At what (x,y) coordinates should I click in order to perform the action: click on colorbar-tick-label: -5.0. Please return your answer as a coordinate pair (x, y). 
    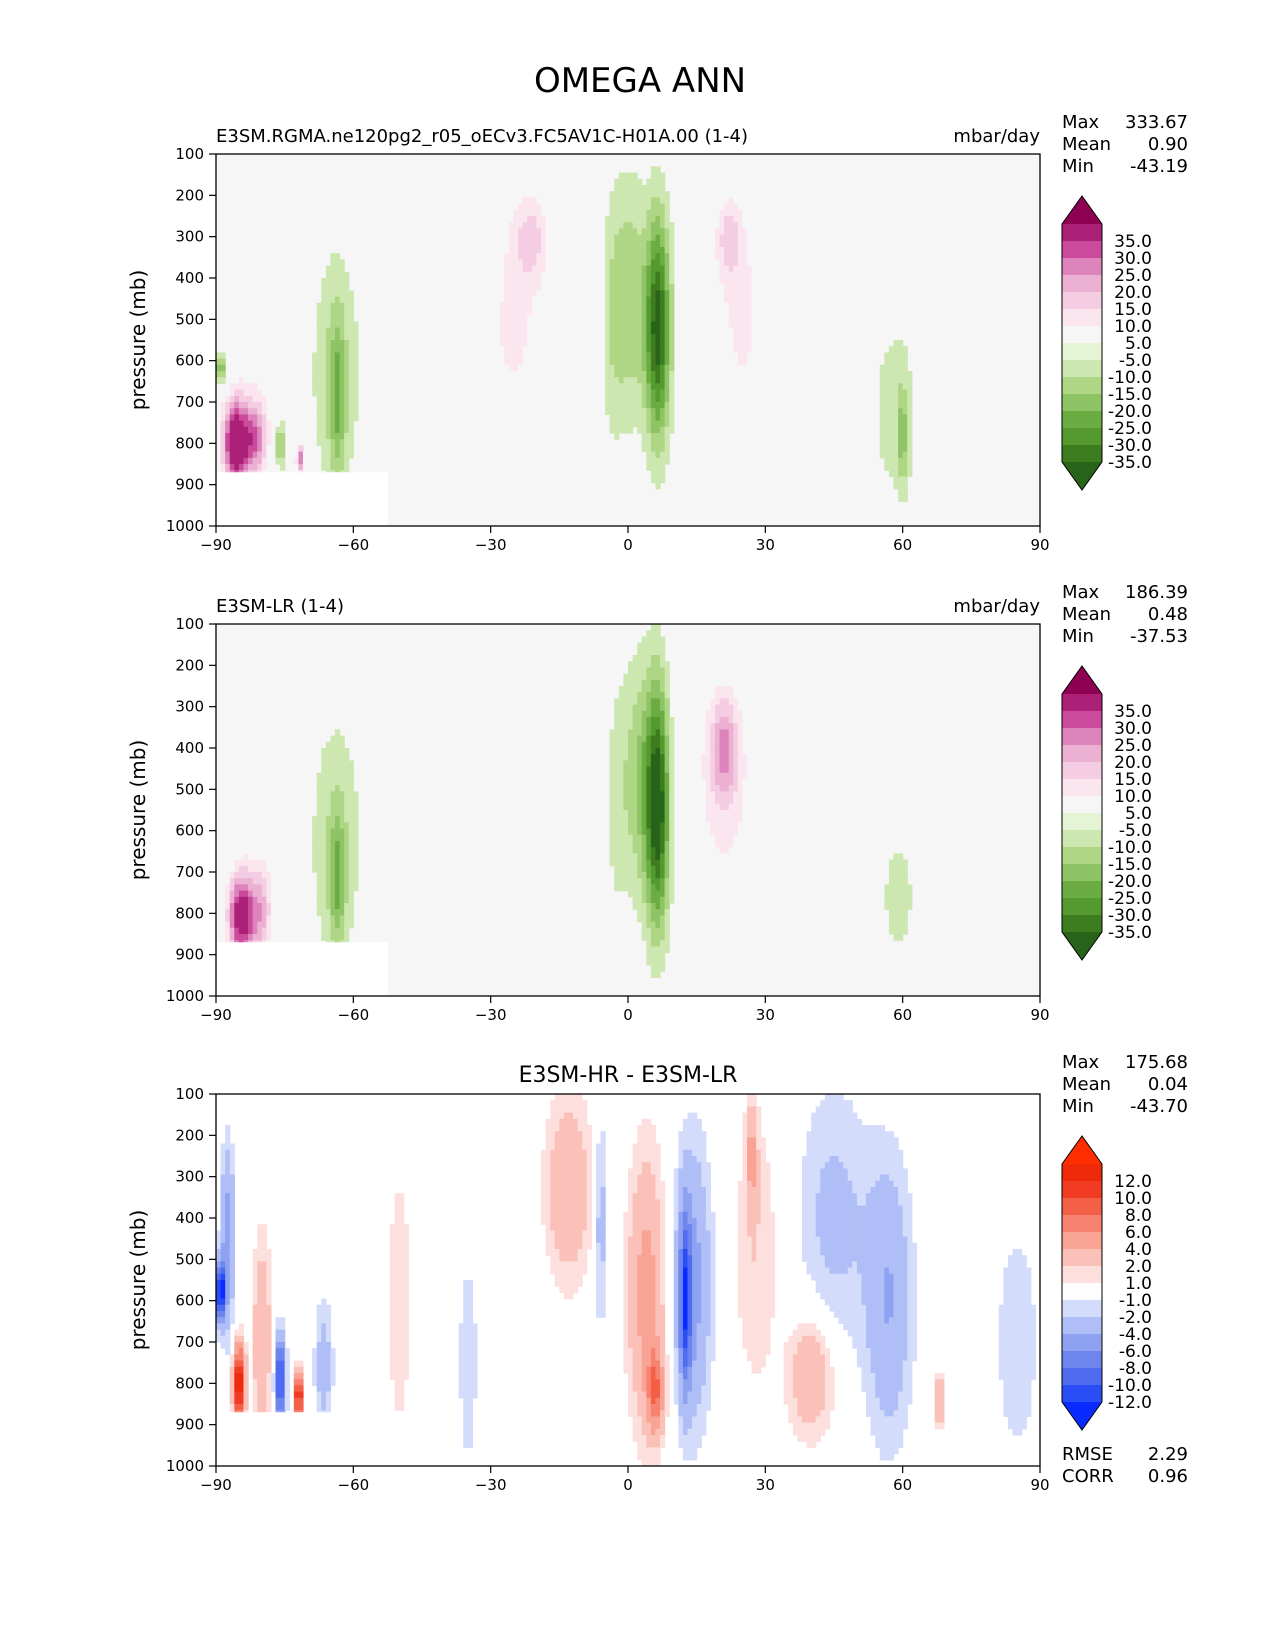
    Looking at the image, I should click on (1135, 831).